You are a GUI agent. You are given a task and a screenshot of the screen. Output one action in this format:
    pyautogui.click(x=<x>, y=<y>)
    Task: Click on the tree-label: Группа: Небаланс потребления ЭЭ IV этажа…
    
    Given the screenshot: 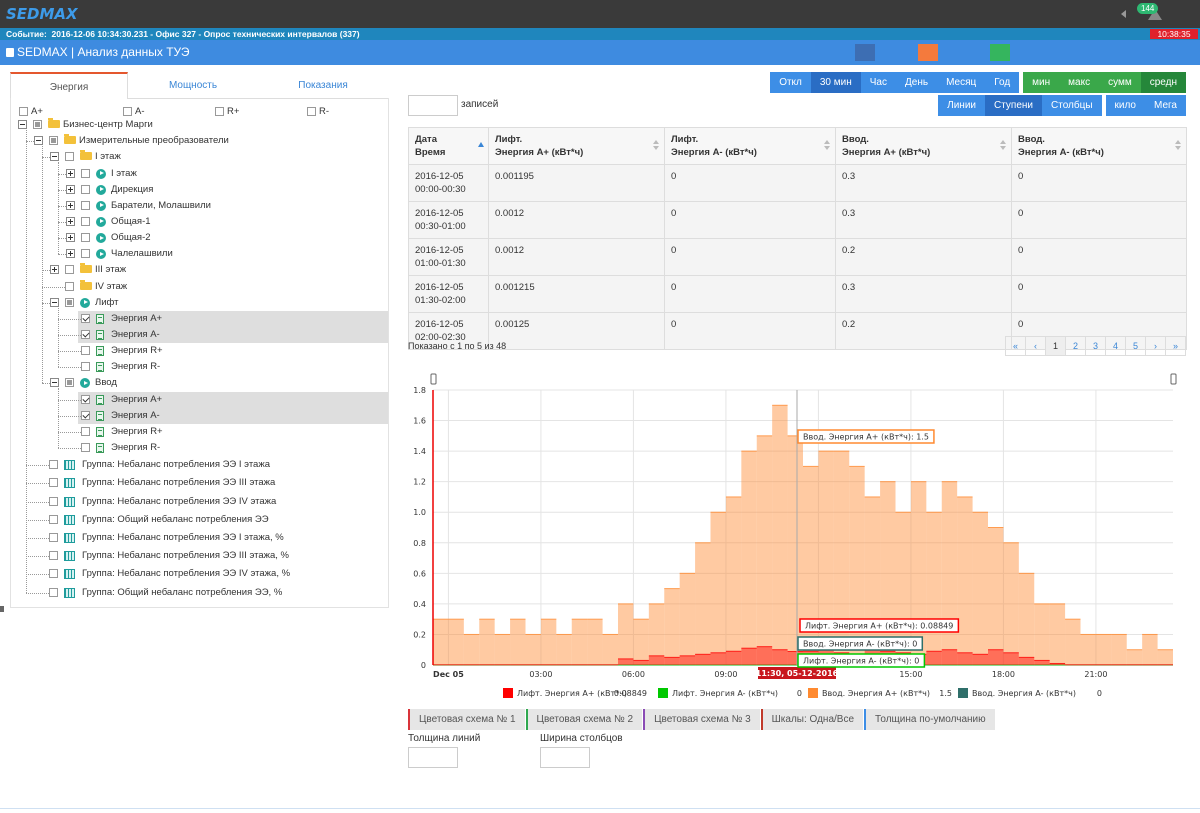 What is the action you would take?
    pyautogui.click(x=186, y=574)
    